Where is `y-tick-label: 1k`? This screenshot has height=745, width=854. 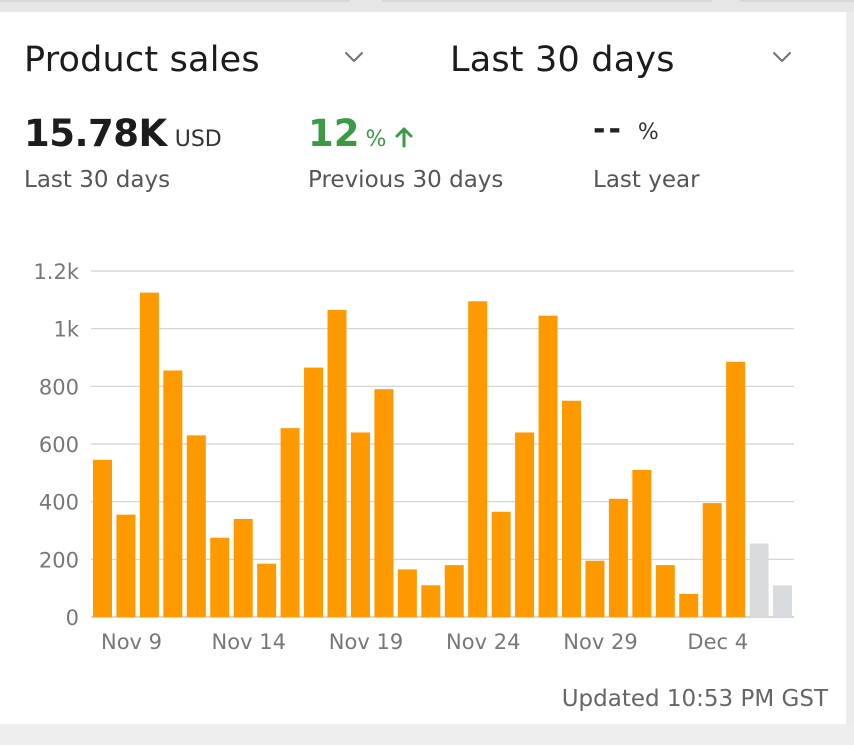 y-tick-label: 1k is located at coordinates (66, 330).